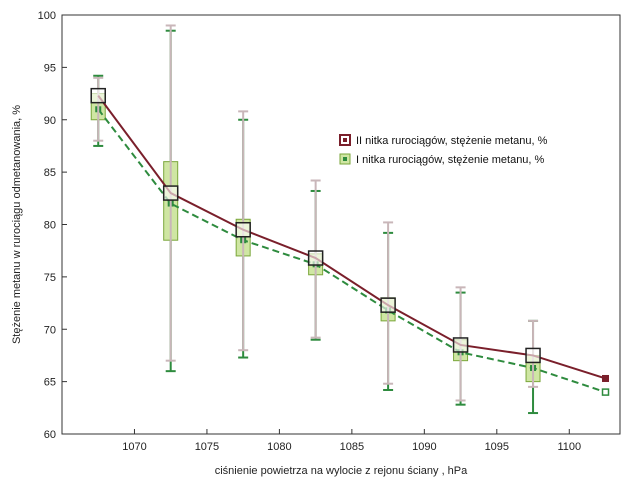 The height and width of the screenshot is (481, 630). Describe the element at coordinates (569, 447) in the screenshot. I see `x-tick-label: 1100` at that location.